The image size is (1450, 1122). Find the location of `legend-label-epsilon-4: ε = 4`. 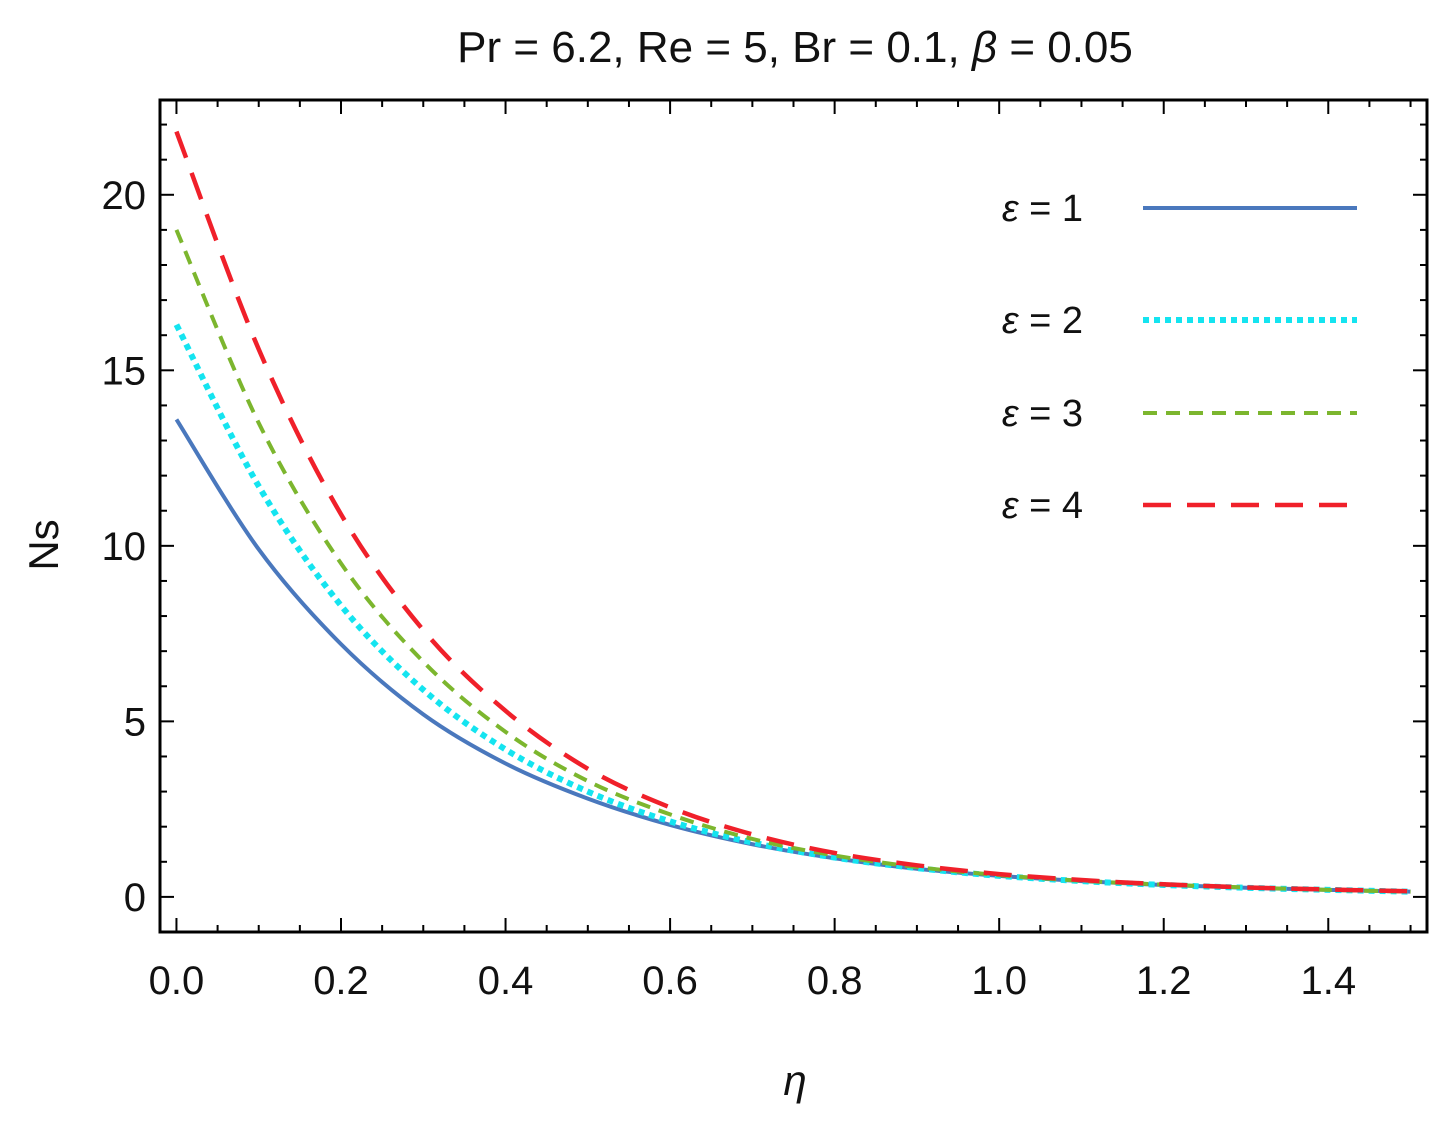

legend-label-epsilon-4: ε = 4 is located at coordinates (1042, 506).